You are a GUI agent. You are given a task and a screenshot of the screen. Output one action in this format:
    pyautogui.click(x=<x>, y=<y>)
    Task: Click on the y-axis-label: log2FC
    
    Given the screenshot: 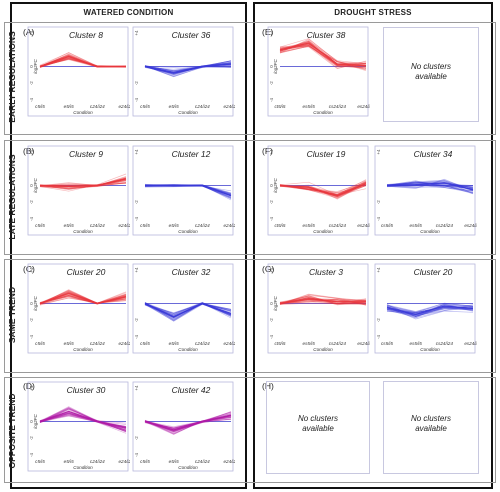 What is the action you would take?
    pyautogui.click(x=275, y=303)
    